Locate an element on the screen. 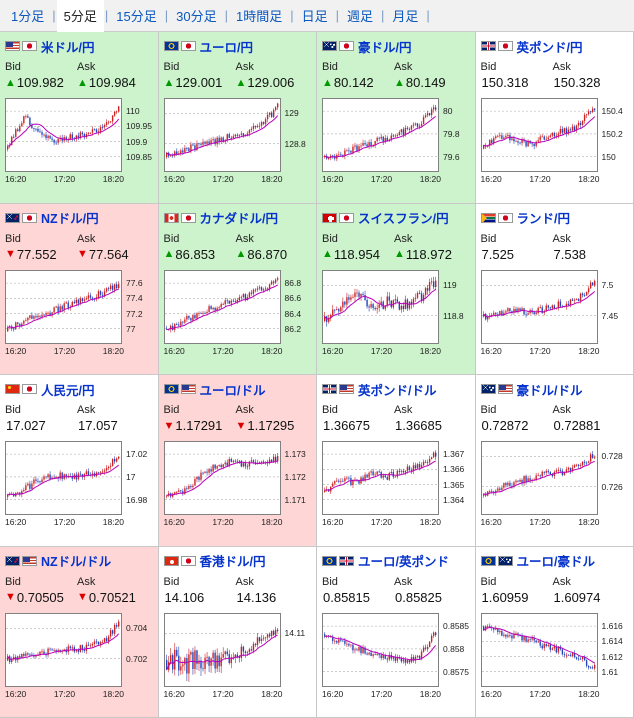 Image resolution: width=634 pixels, height=718 pixels. timeframe-tab-label: 5分足 is located at coordinates (80, 16).